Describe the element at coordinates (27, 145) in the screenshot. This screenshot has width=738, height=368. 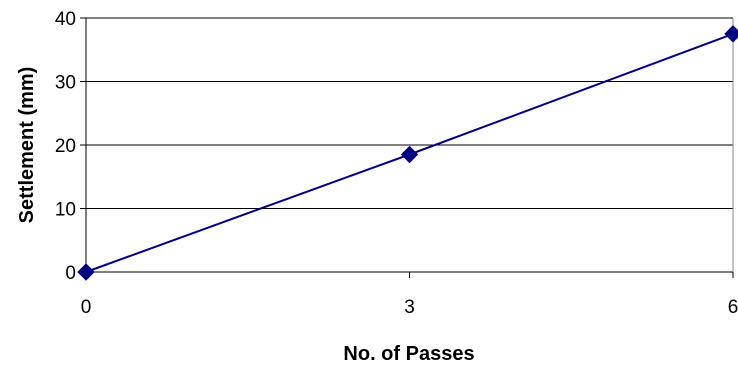
I see `y-axis-title: Settlement (mm)` at that location.